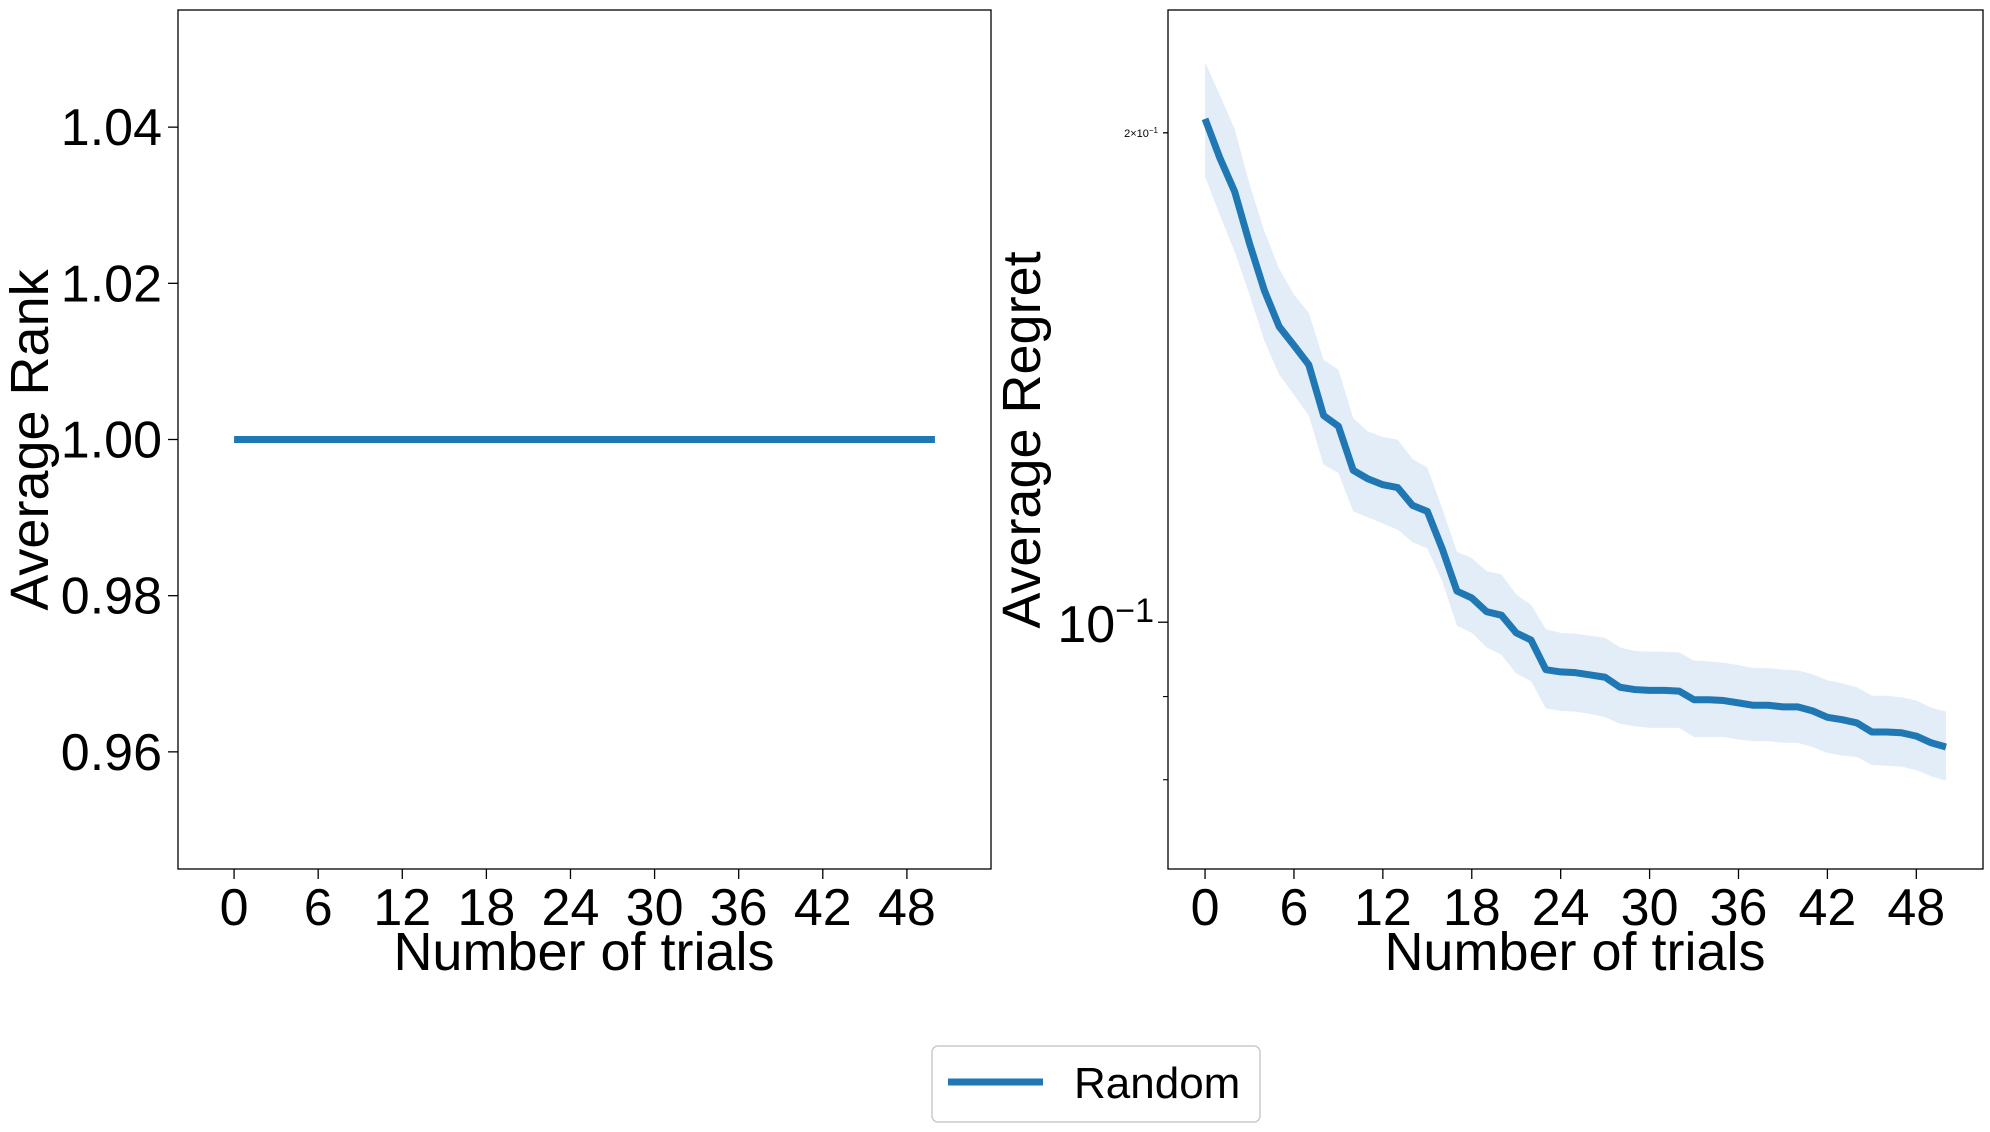 This screenshot has width=1990, height=1132. What do you see at coordinates (111, 128) in the screenshot?
I see `rank-y-tick-label: 1.04` at bounding box center [111, 128].